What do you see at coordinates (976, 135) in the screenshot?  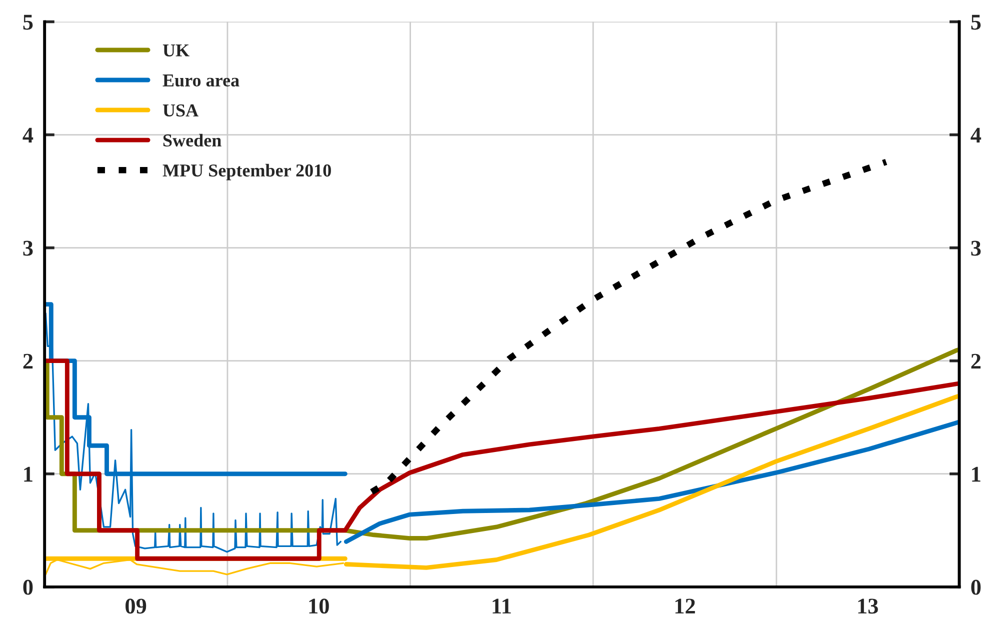 I see `y2-tick-label: 4` at bounding box center [976, 135].